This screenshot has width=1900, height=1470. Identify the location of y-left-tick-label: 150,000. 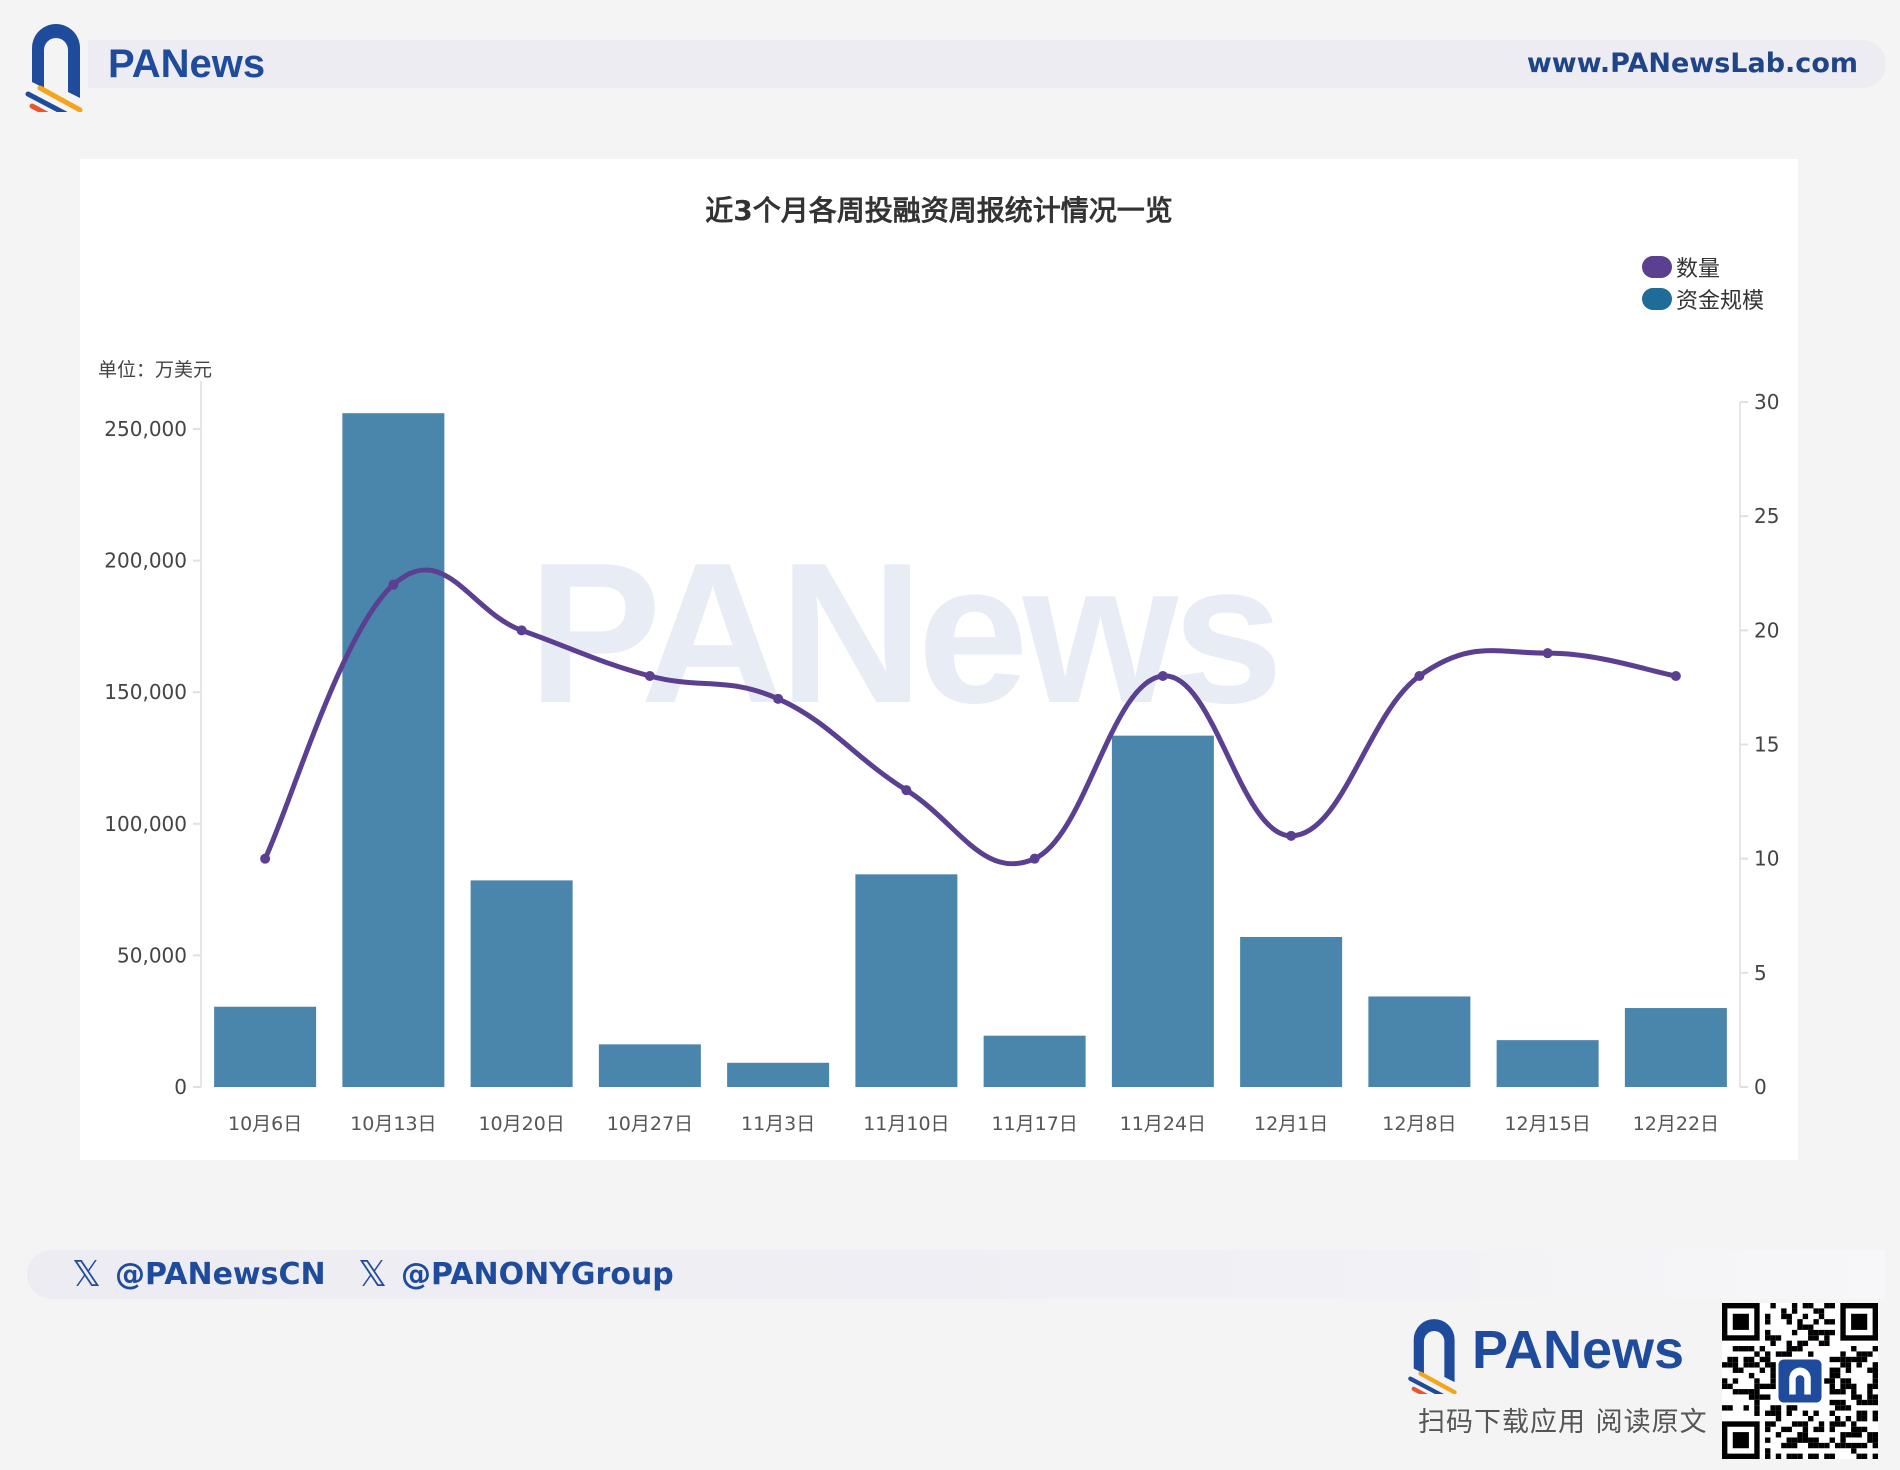
(145, 692).